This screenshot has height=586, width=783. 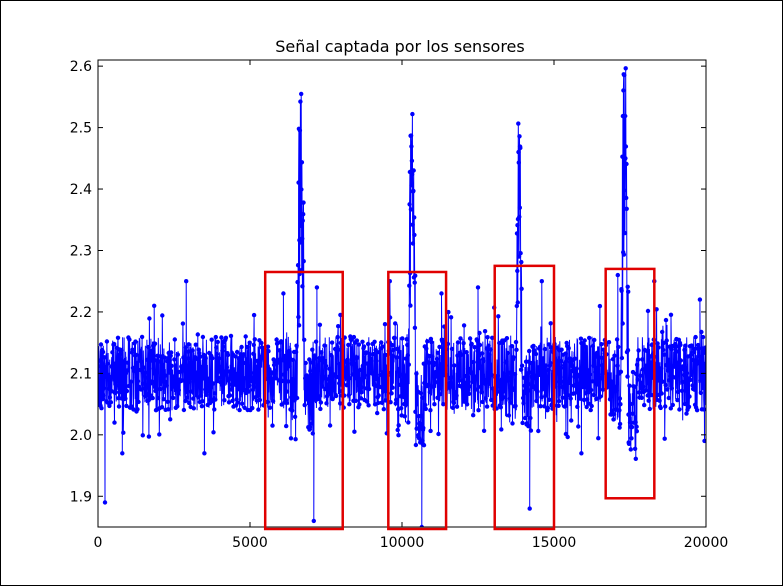 What do you see at coordinates (81, 313) in the screenshot?
I see `y-tick-label: 2.2` at bounding box center [81, 313].